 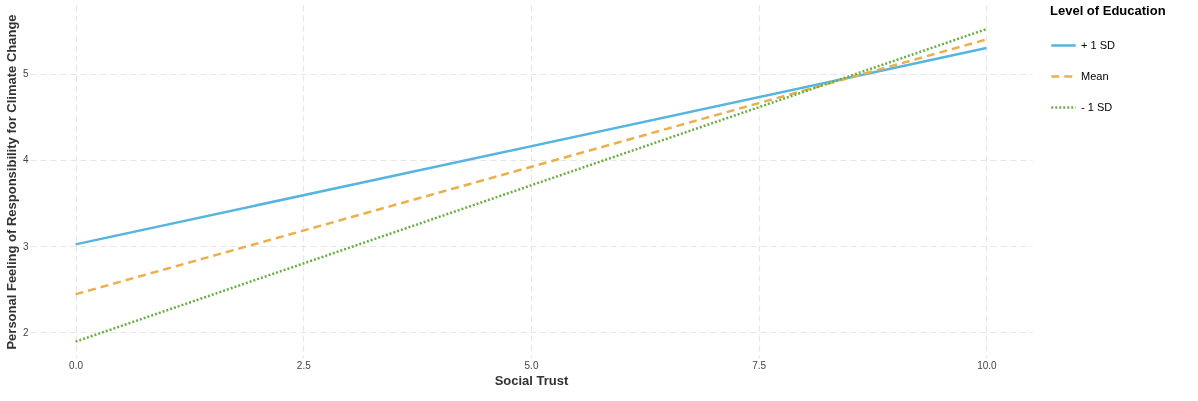 What do you see at coordinates (25, 160) in the screenshot?
I see `y-tick-label: 4` at bounding box center [25, 160].